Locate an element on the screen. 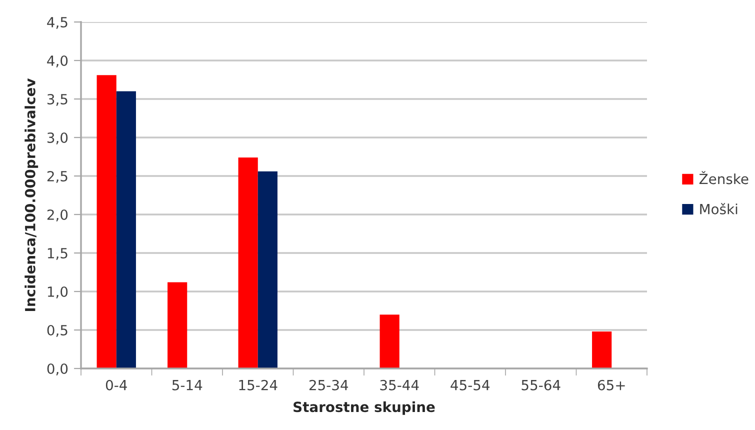 The width and height of the screenshot is (755, 430). x-tick-label: 45-54 is located at coordinates (470, 385).